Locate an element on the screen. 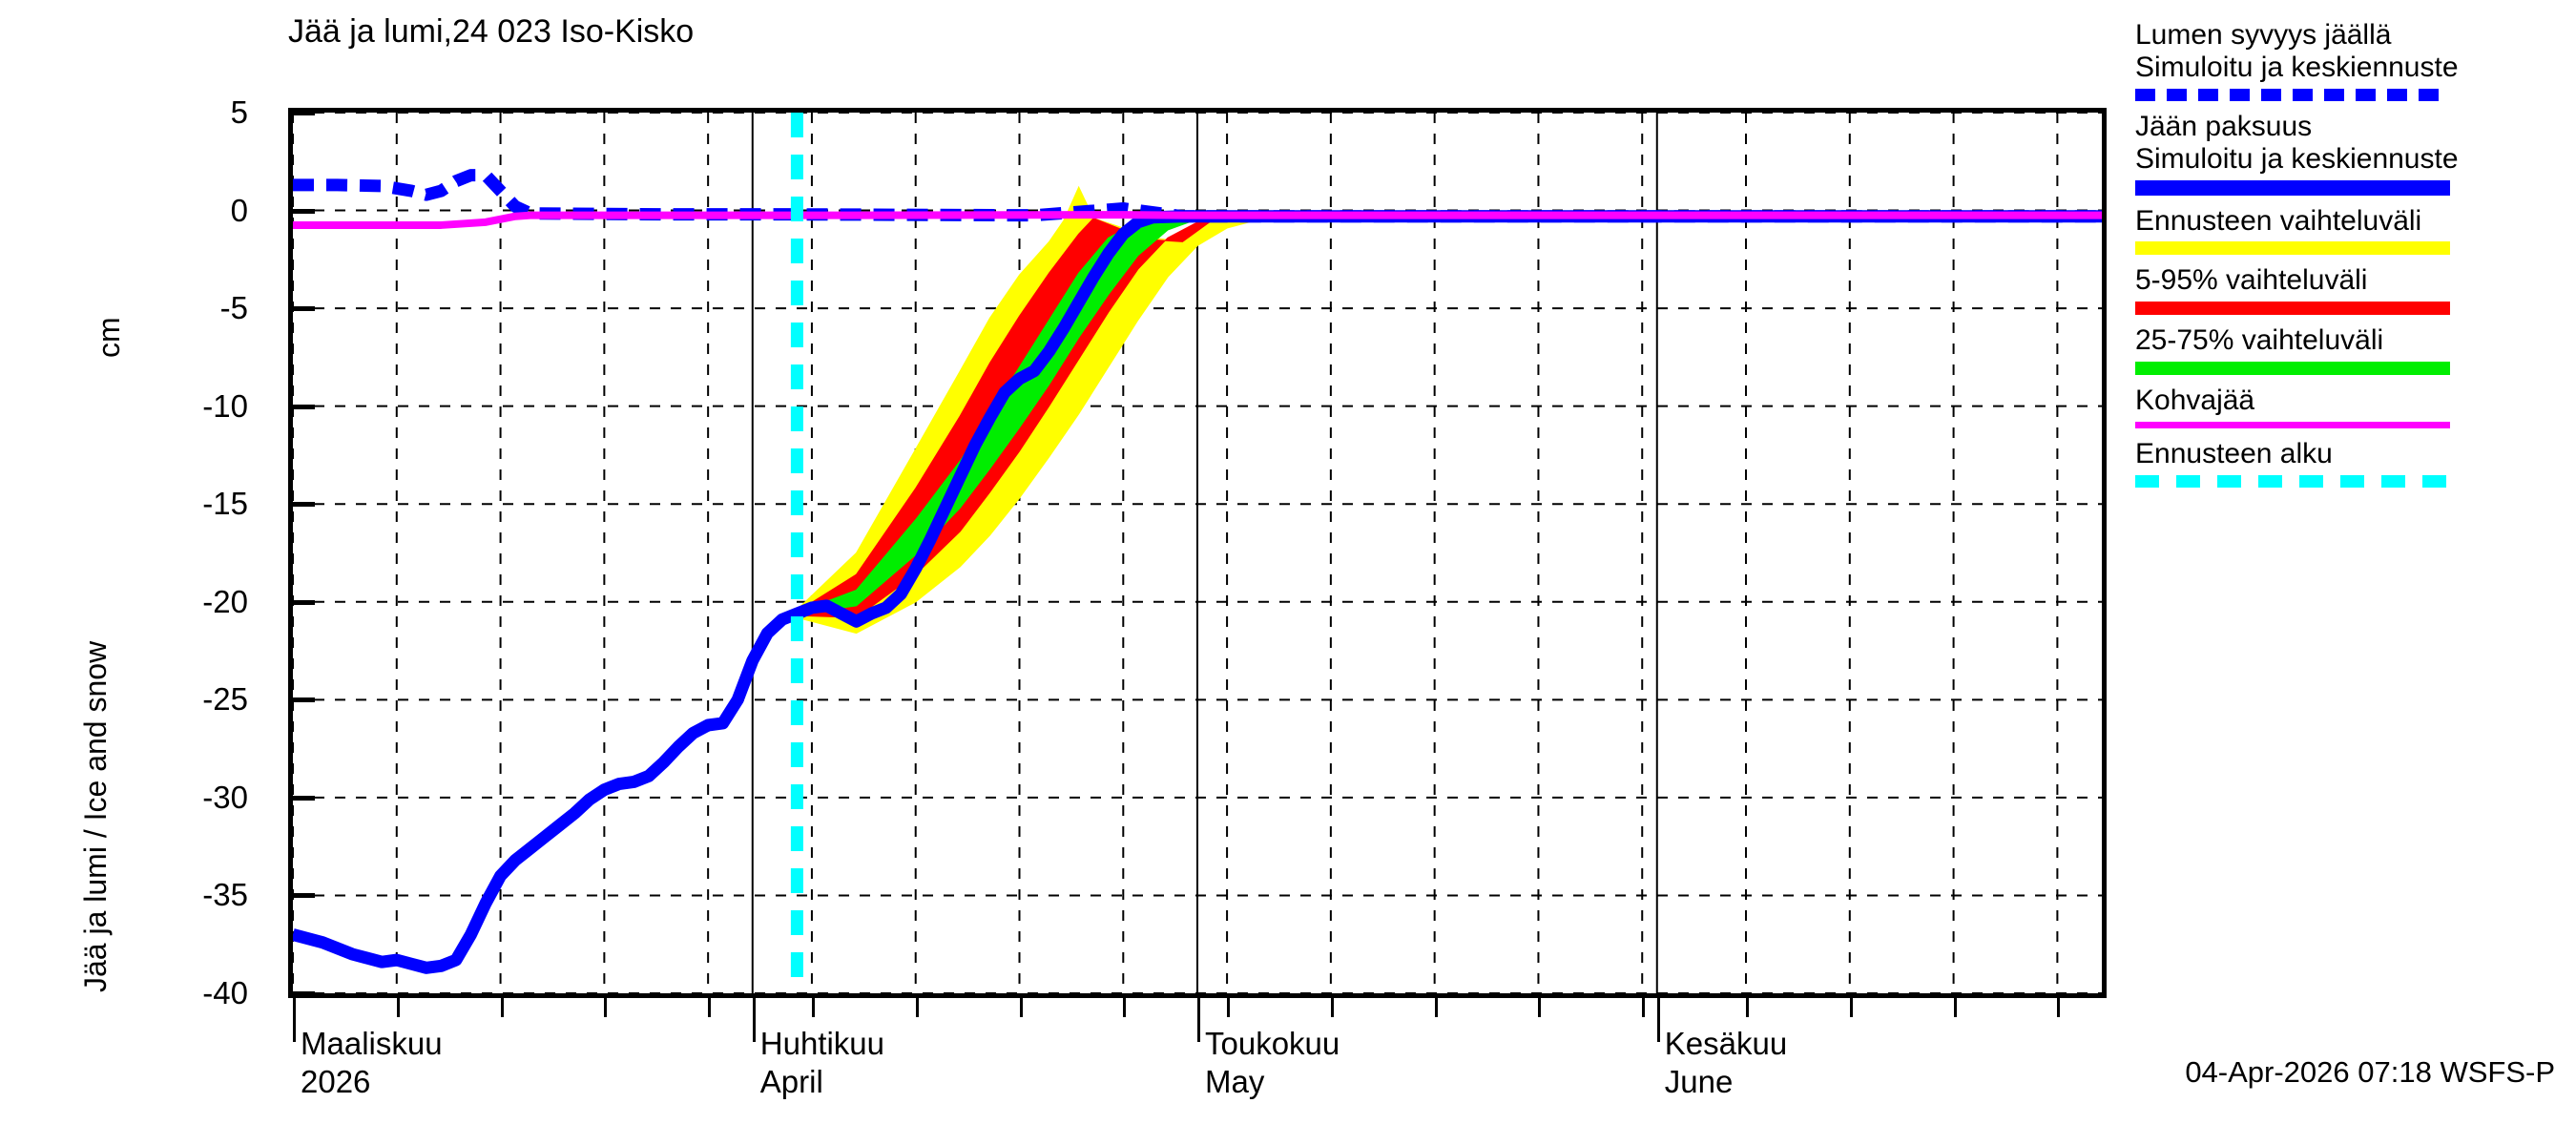  x-axis-month-label-fi: Toukokuu is located at coordinates (1272, 1043).